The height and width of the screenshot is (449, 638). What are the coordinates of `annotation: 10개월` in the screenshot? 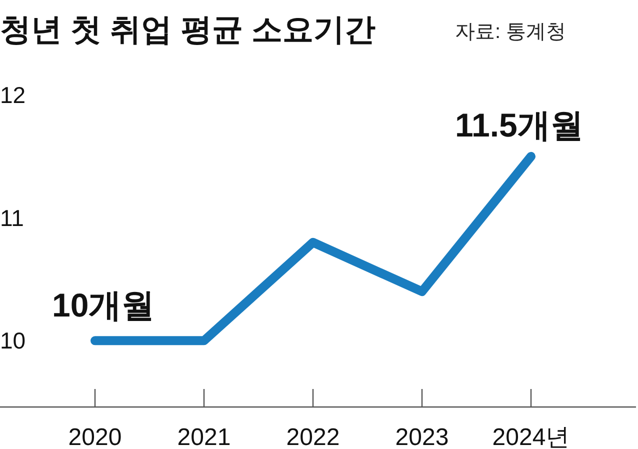 It's located at (103, 305).